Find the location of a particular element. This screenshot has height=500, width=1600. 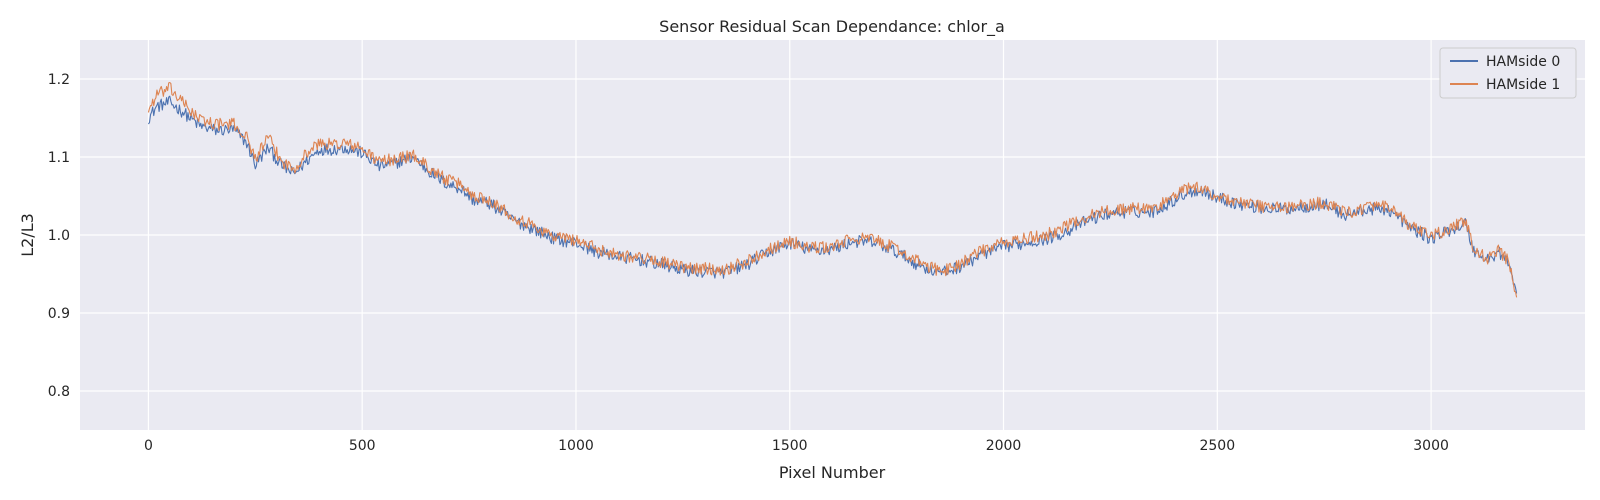

x-tick-label: 2000 is located at coordinates (1004, 446).